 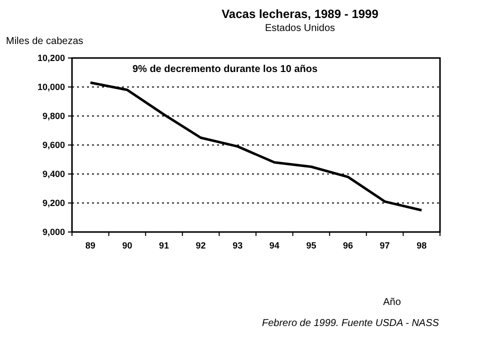 I want to click on y-tick-label: 10,200, so click(x=51, y=57).